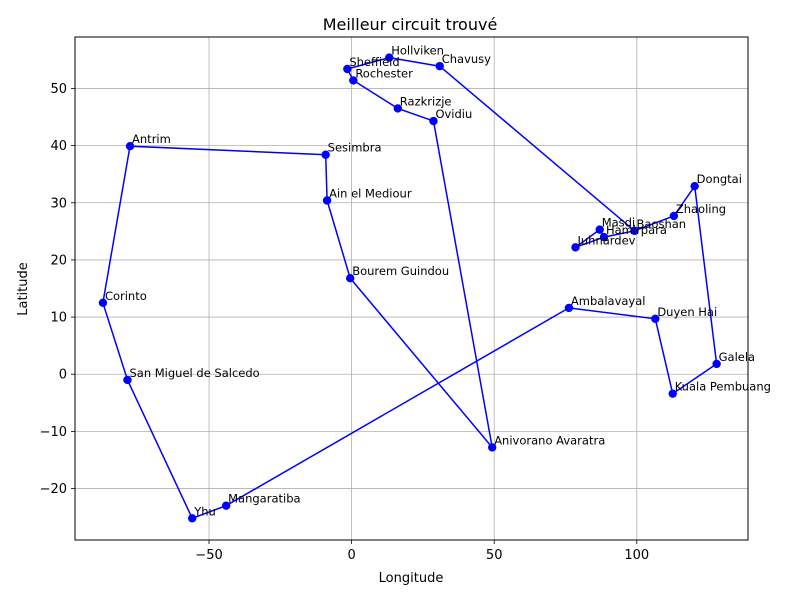 The height and width of the screenshot is (600, 800). Describe the element at coordinates (701, 209) in the screenshot. I see `city-label: Zhaoling` at that location.